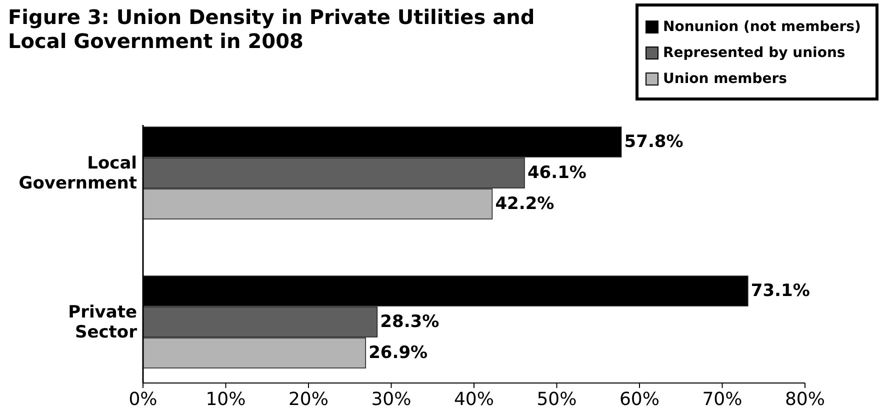  Describe the element at coordinates (77, 174) in the screenshot. I see `y-tick-label: Local Government` at that location.